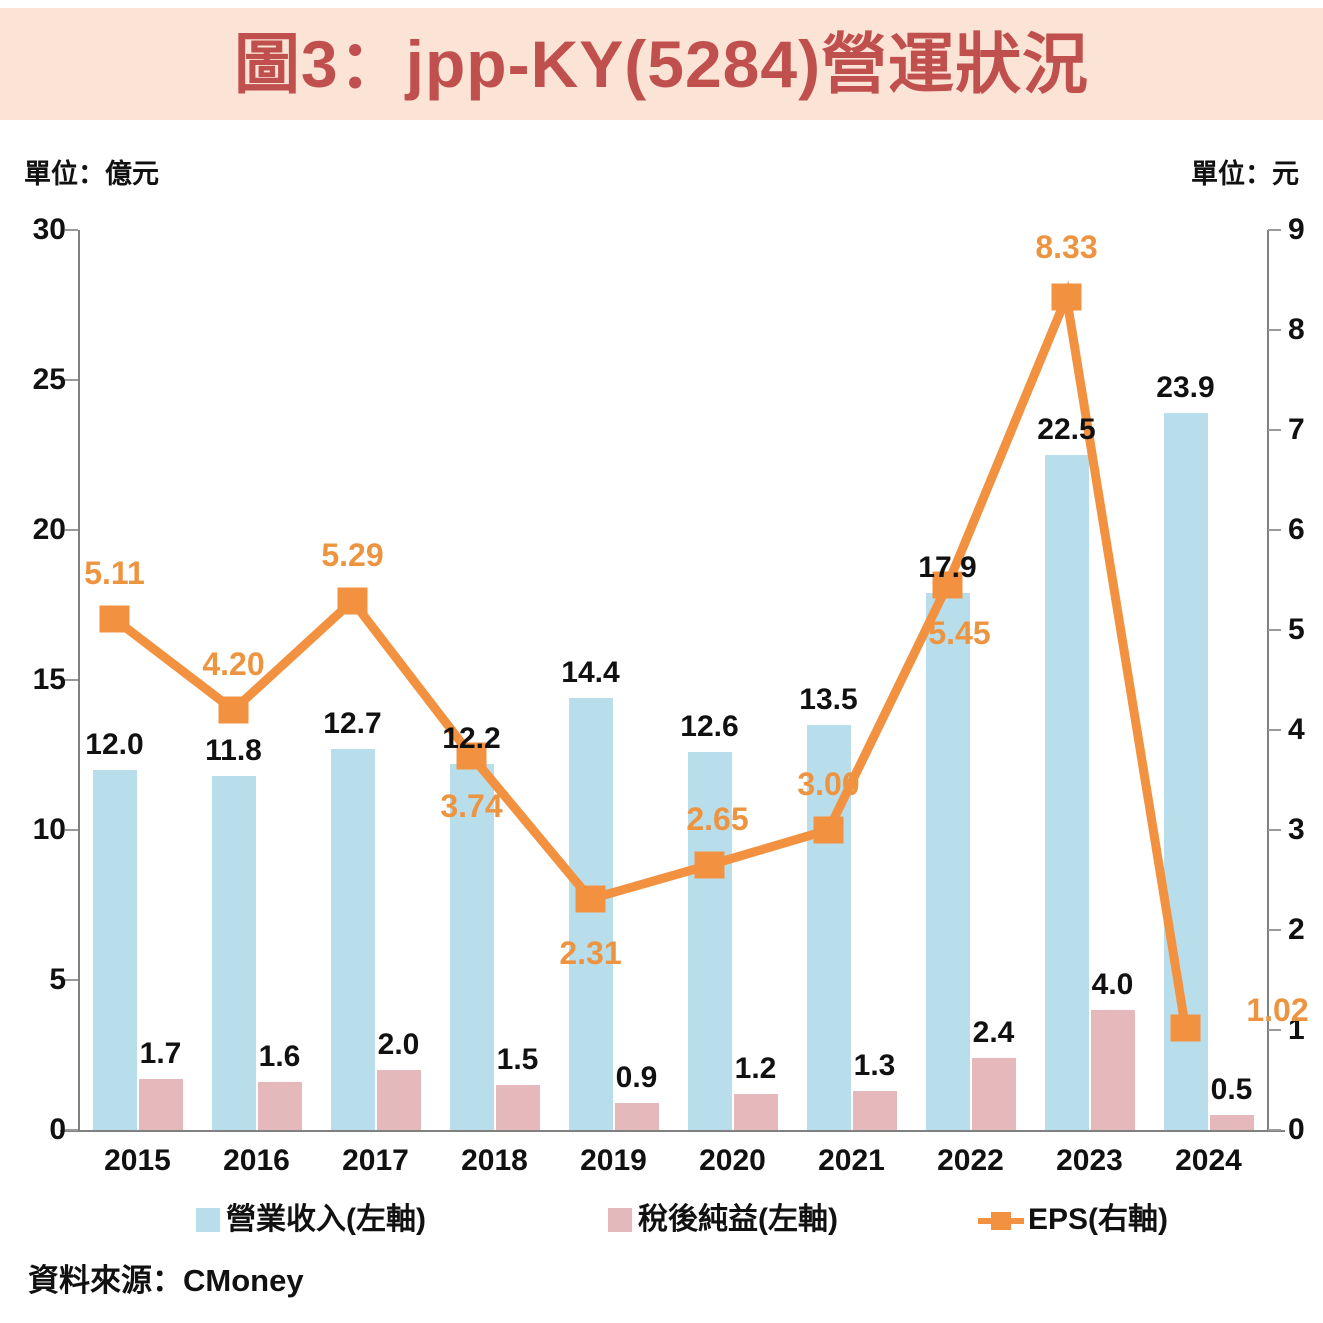  I want to click on eps-value-label: 5.29, so click(352, 555).